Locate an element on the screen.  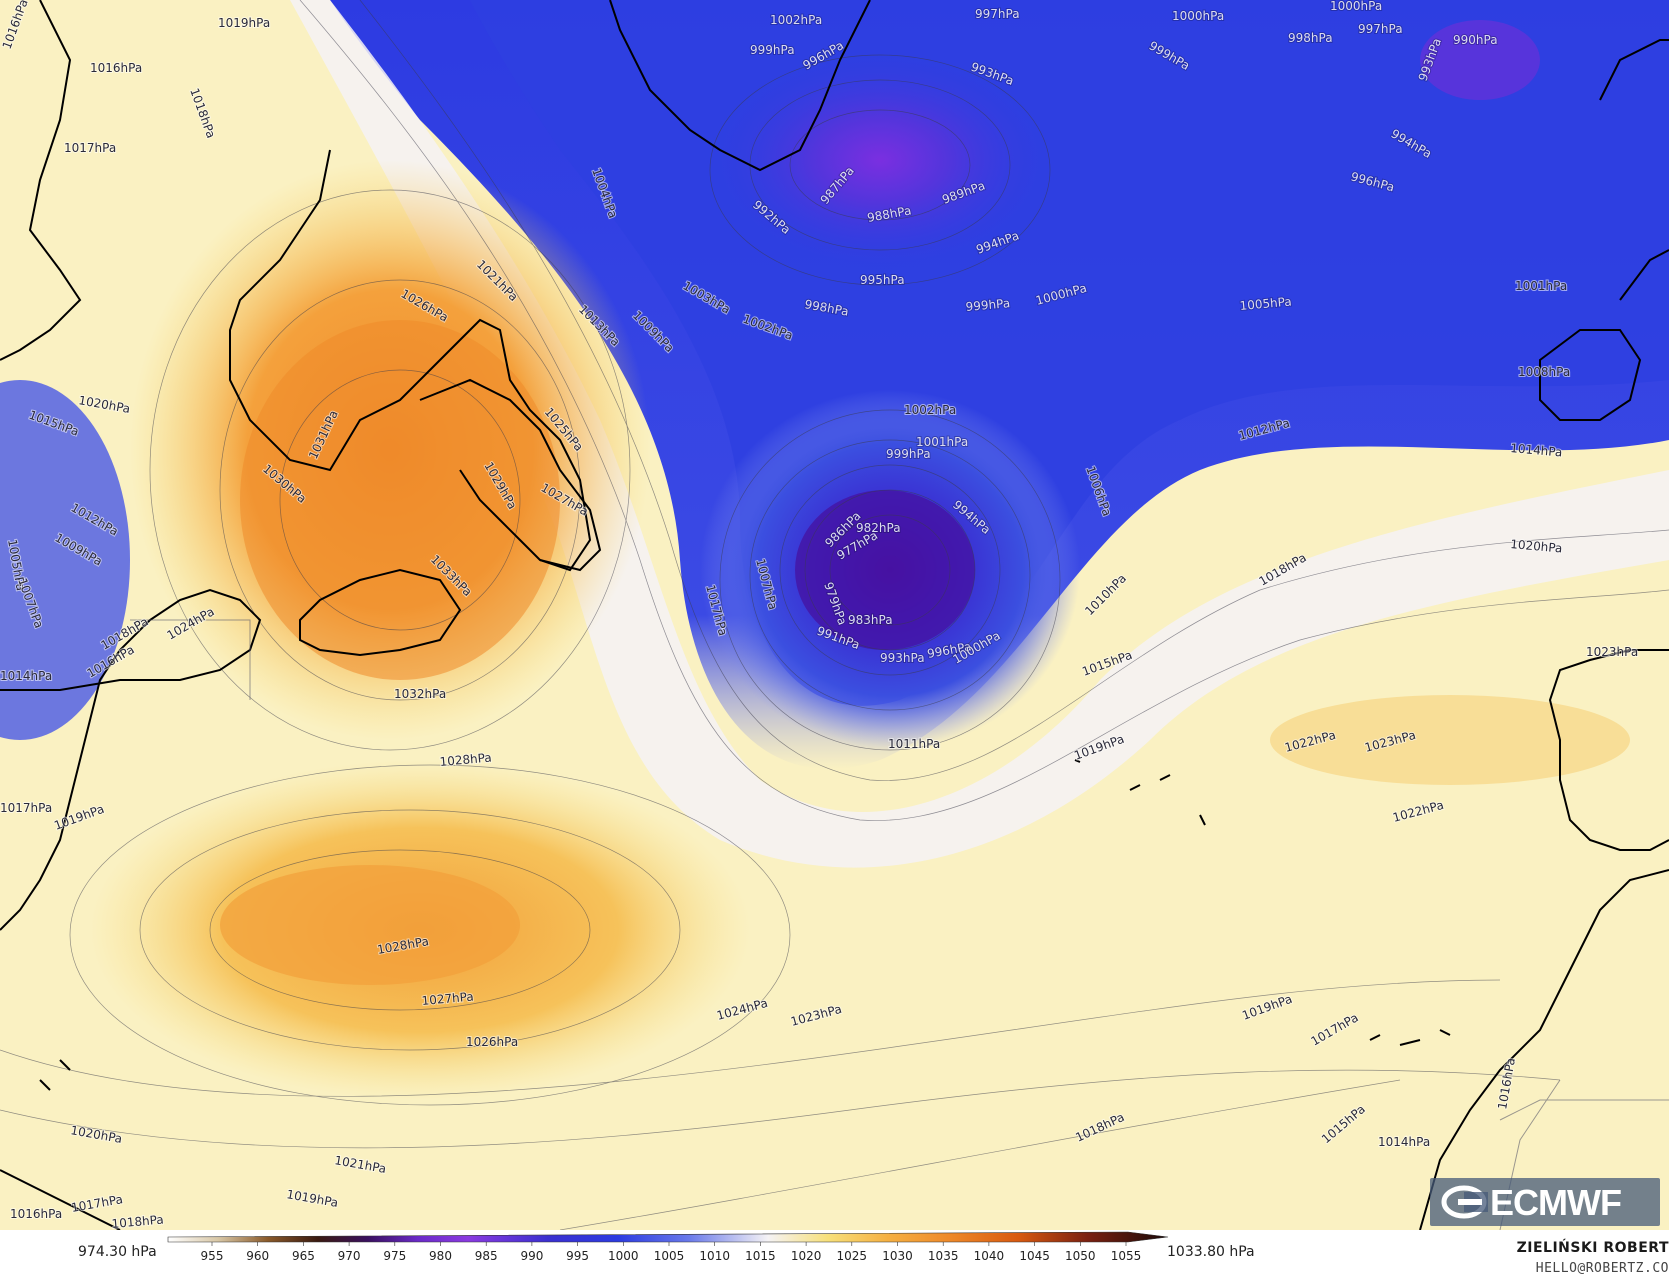
isobar-label: 993hPa is located at coordinates (902, 658).